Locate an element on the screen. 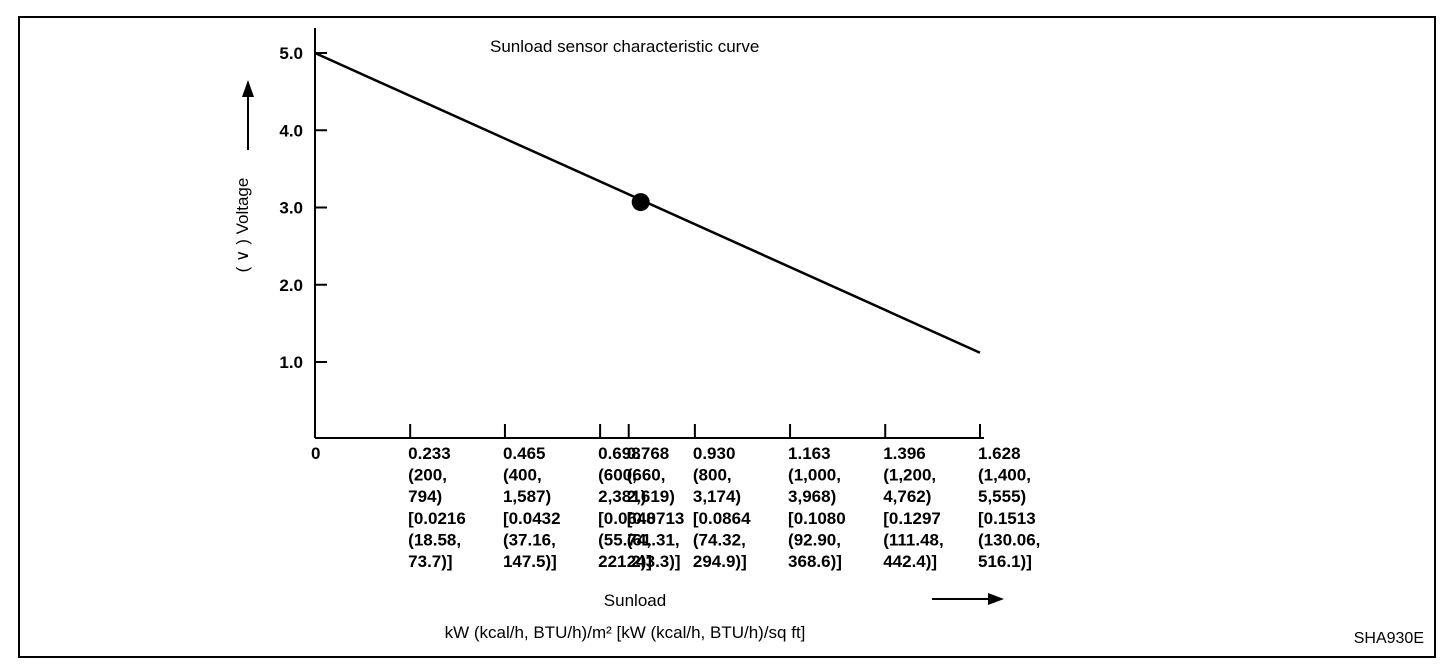 The height and width of the screenshot is (668, 1456). x-tick-label-line: 73.7)] is located at coordinates (430, 561).